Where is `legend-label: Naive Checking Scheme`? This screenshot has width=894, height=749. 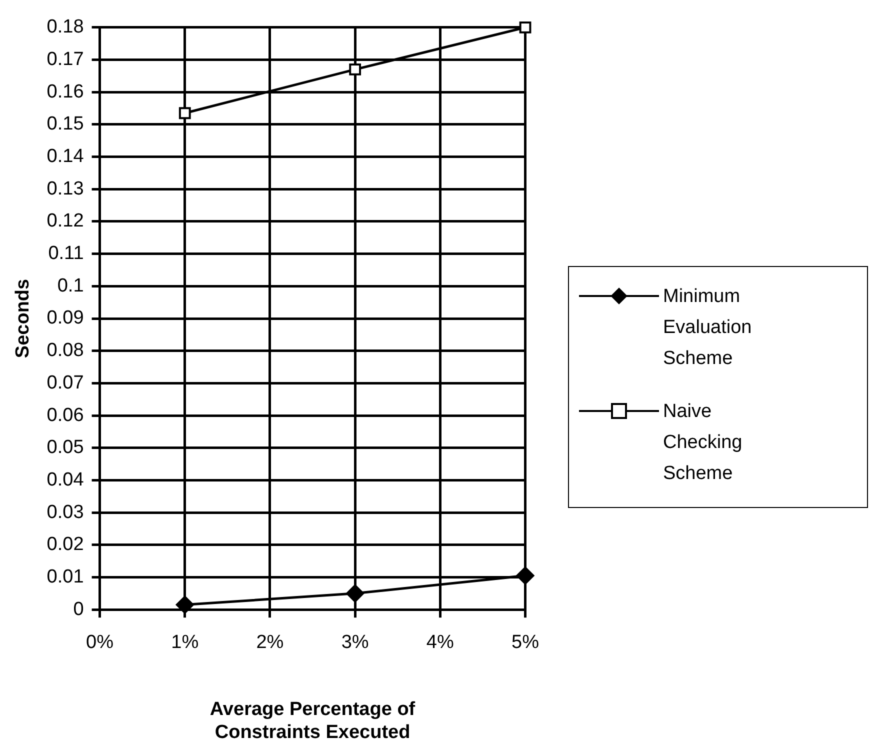 legend-label: Naive Checking Scheme is located at coordinates (703, 443).